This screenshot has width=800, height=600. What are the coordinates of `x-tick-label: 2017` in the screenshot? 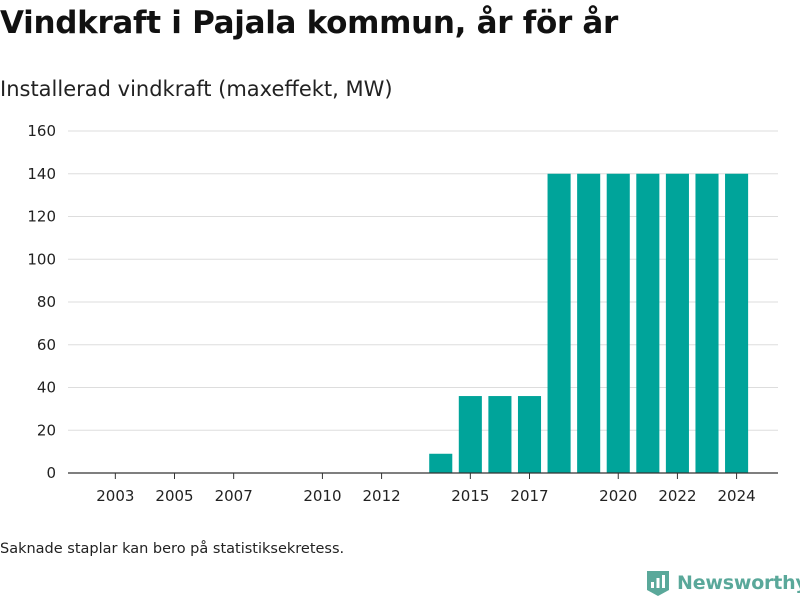 It's located at (529, 496).